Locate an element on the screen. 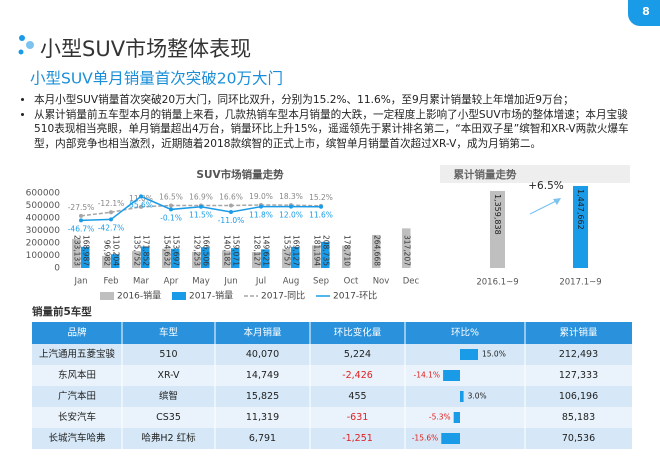 This screenshot has height=469, width=660. x-tick-label: May is located at coordinates (201, 282).